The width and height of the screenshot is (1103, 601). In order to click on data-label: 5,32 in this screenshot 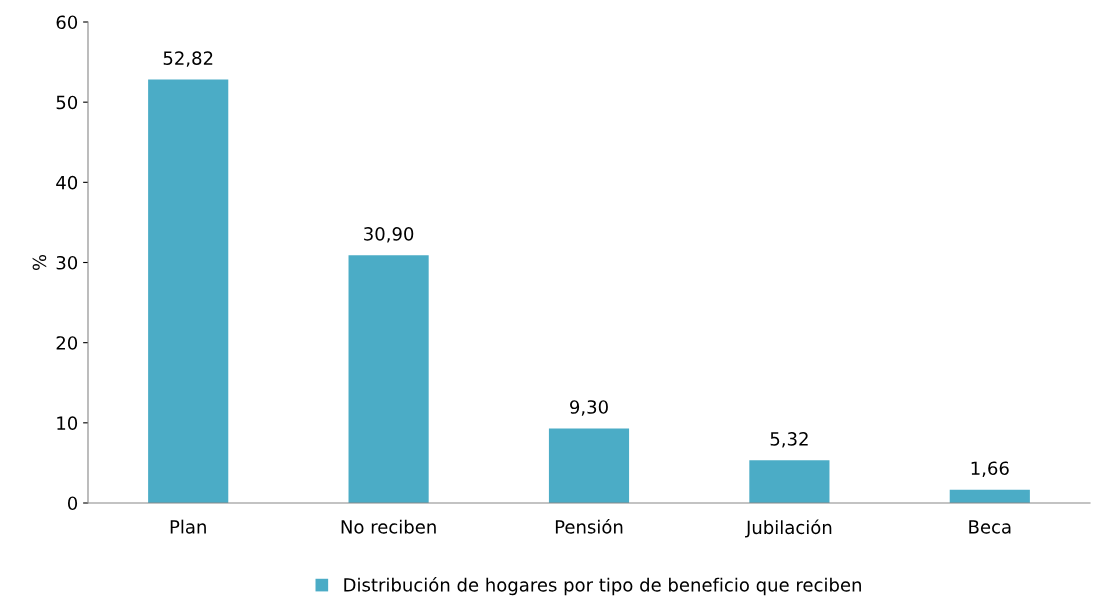, I will do `click(789, 440)`.